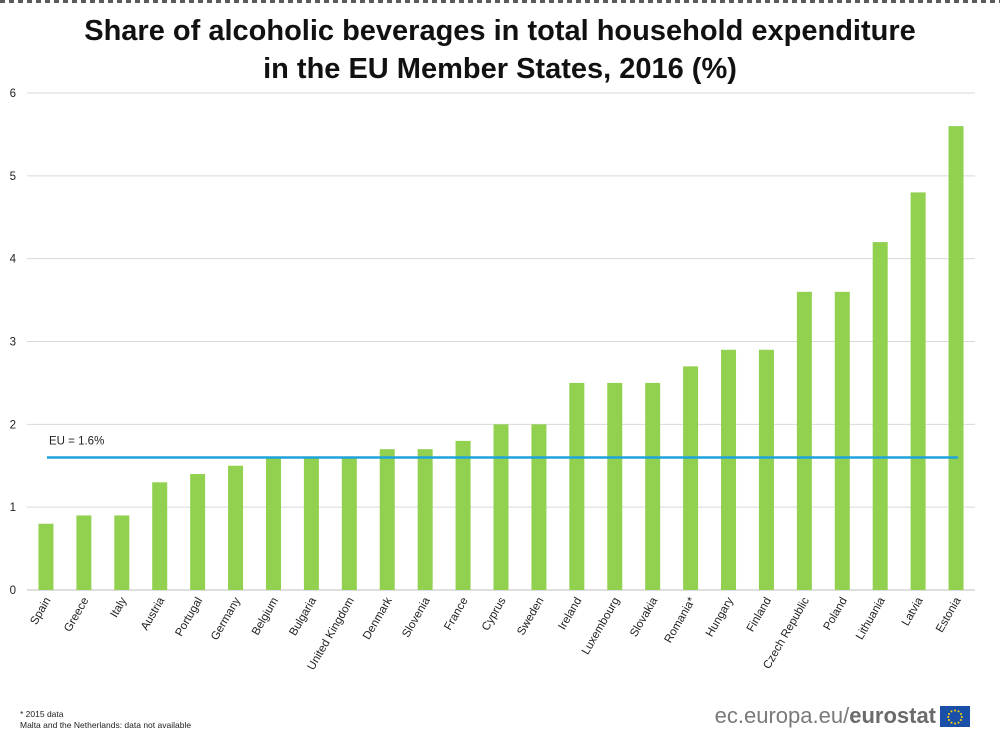 The image size is (1000, 733). Describe the element at coordinates (880, 416) in the screenshot. I see `bar-lithuania` at that location.